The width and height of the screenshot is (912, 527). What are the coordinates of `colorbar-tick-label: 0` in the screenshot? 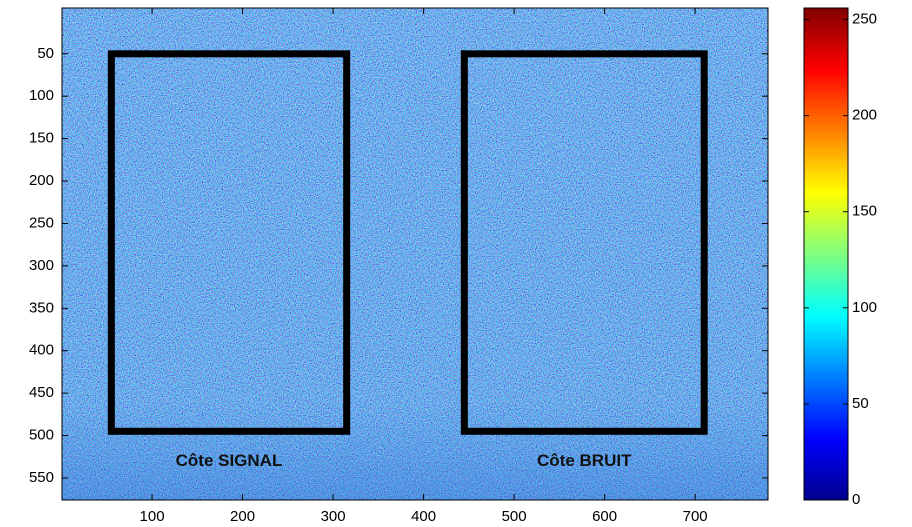 It's located at (856, 499).